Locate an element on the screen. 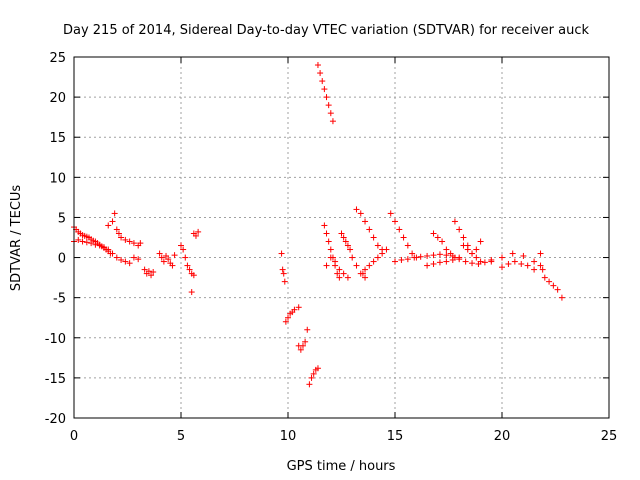  y-tick-label: 20 is located at coordinates (57, 98).